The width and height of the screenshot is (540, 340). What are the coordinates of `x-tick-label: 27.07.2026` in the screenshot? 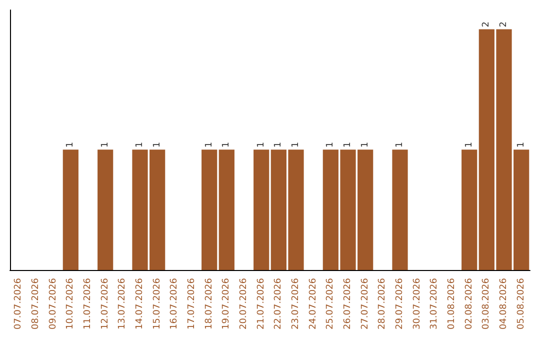 It's located at (365, 304).